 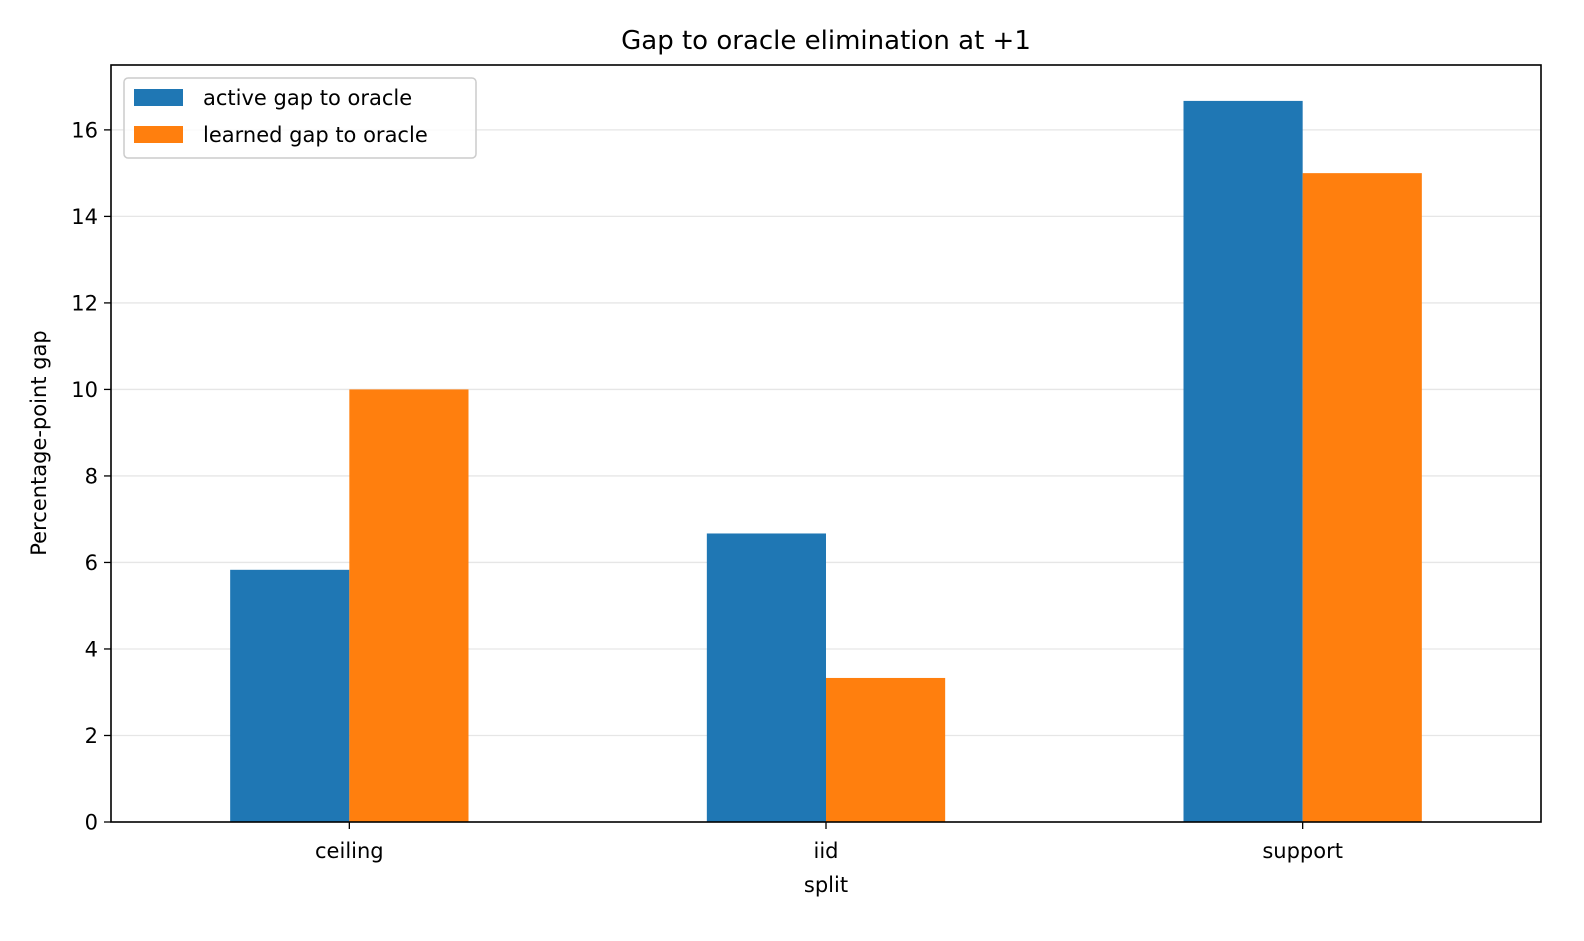 What do you see at coordinates (84, 390) in the screenshot?
I see `y-tick-label: 10` at bounding box center [84, 390].